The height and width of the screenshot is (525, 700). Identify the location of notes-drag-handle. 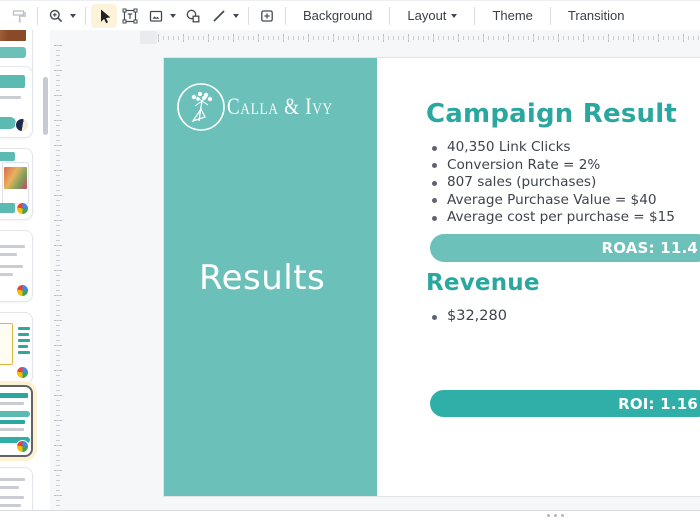
(555, 515).